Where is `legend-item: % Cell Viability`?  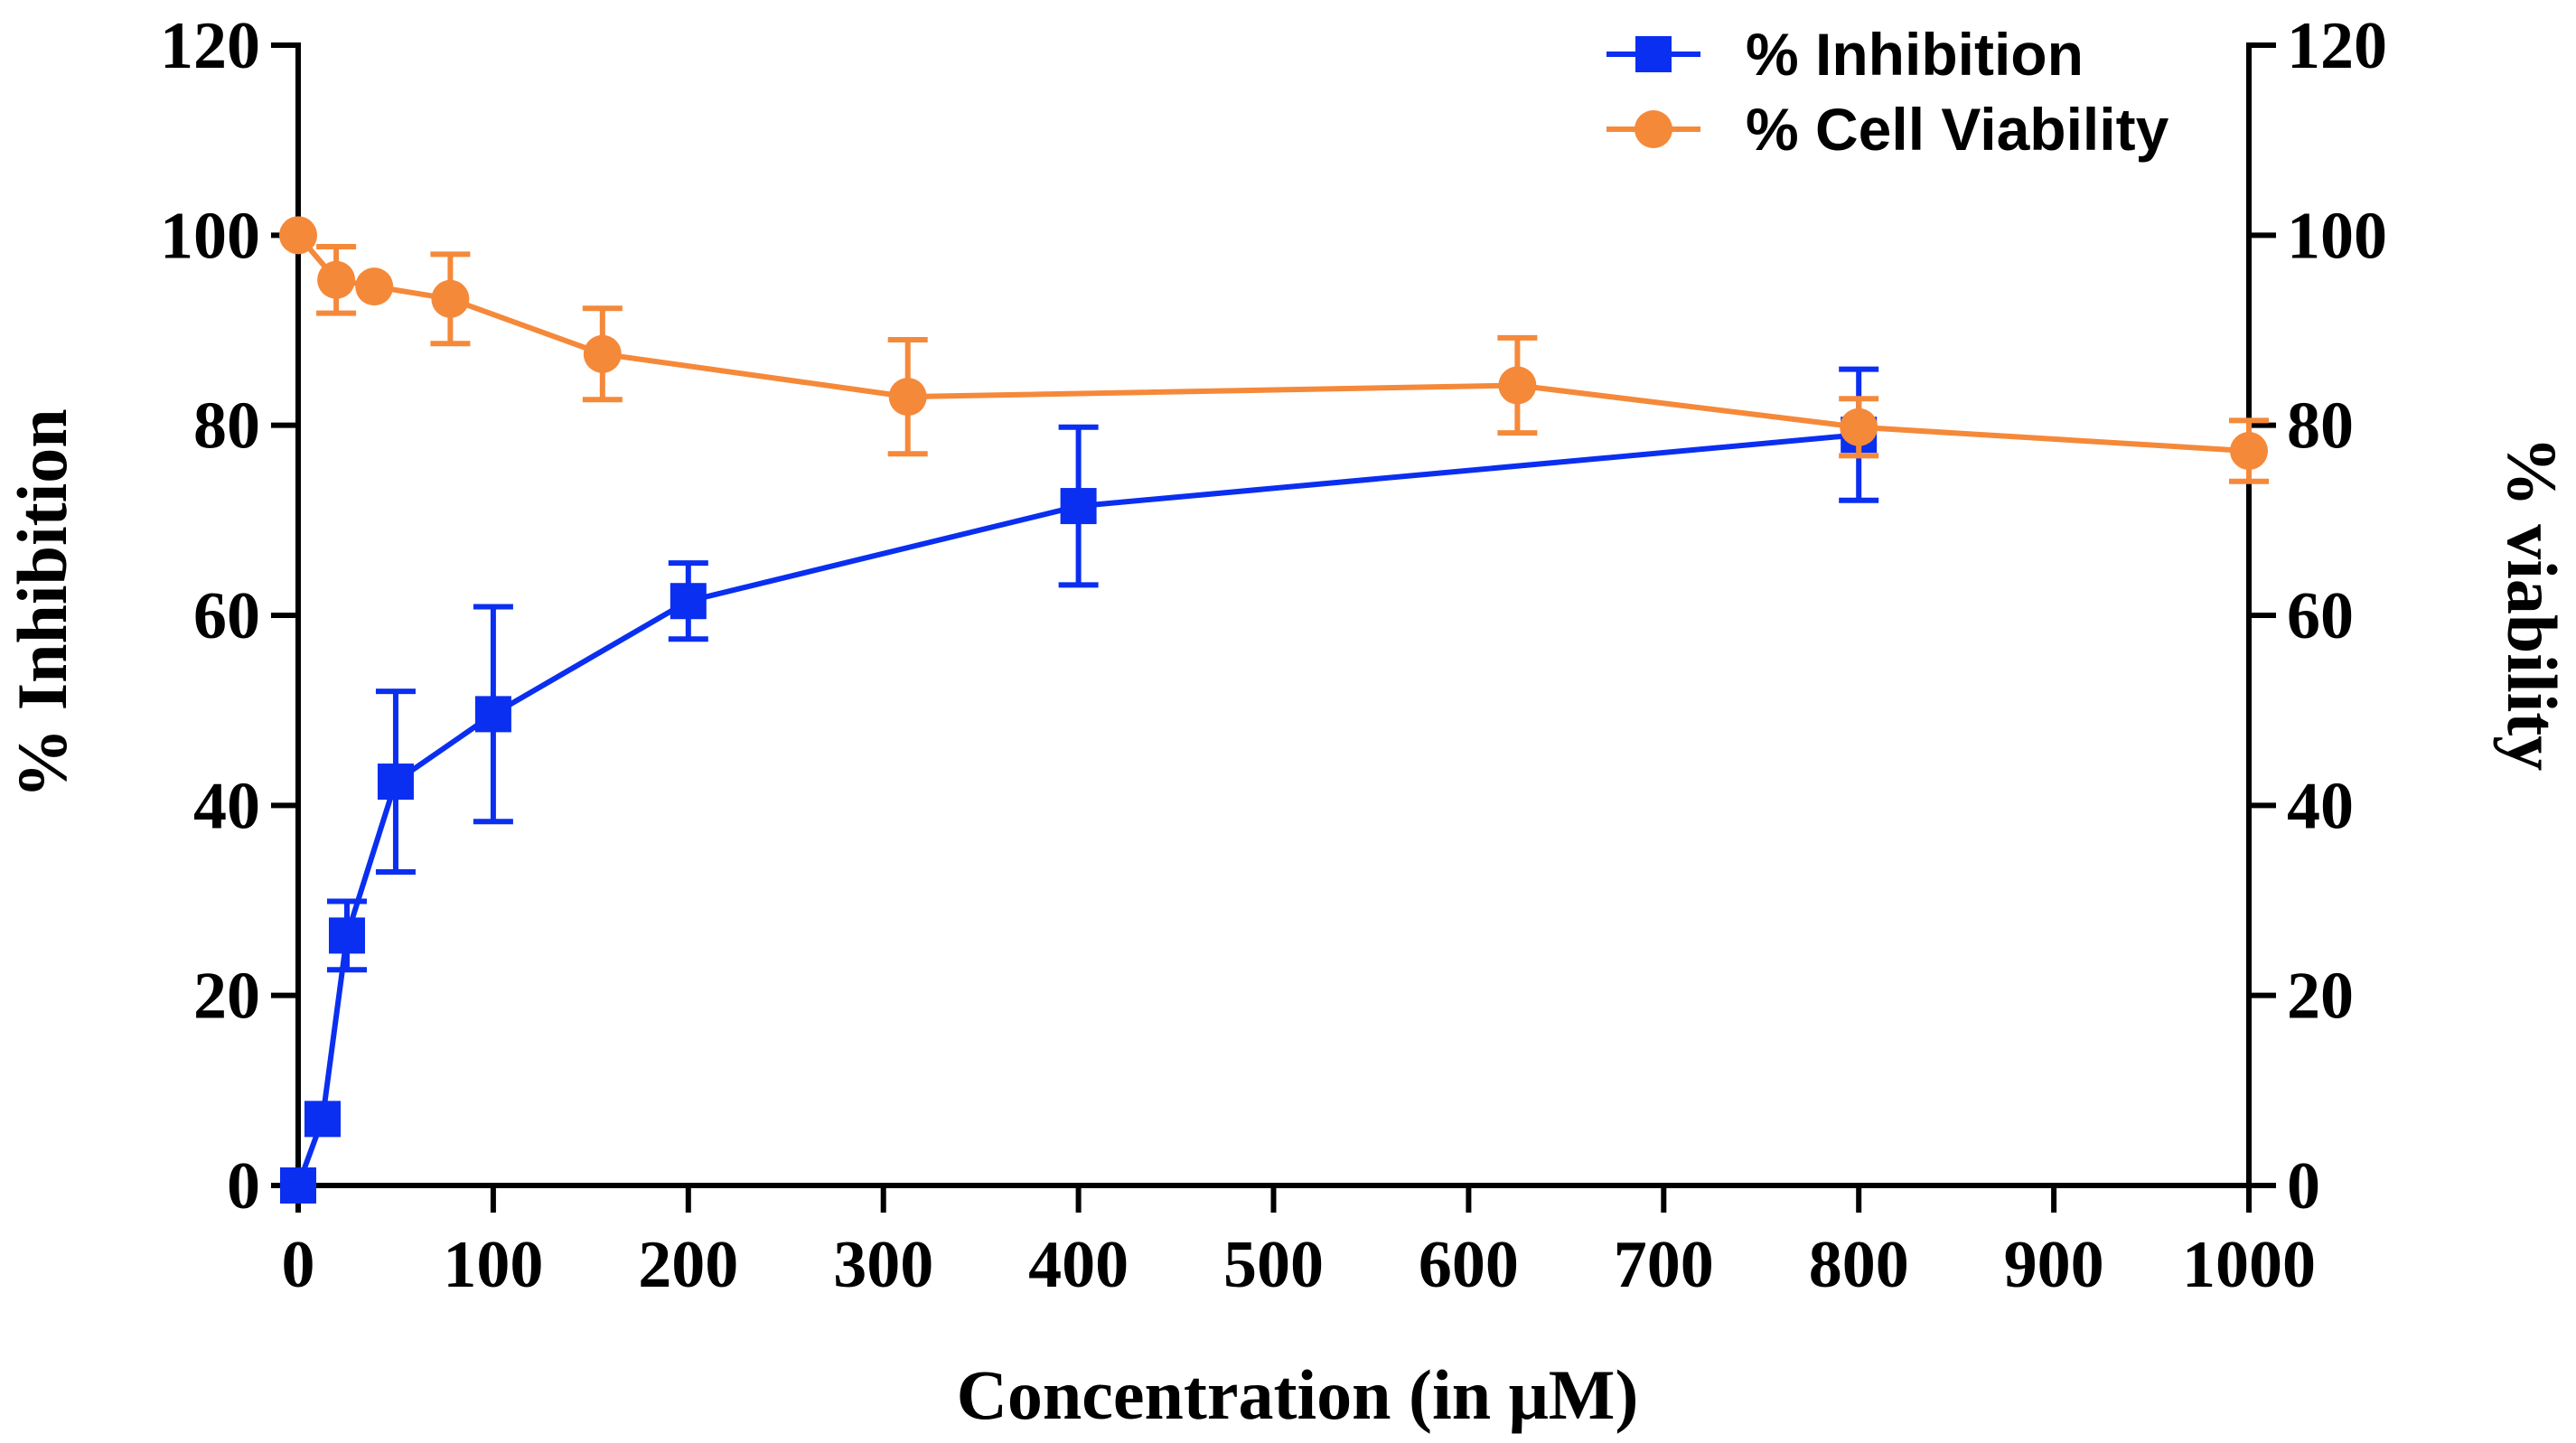 legend-item: % Cell Viability is located at coordinates (1887, 129).